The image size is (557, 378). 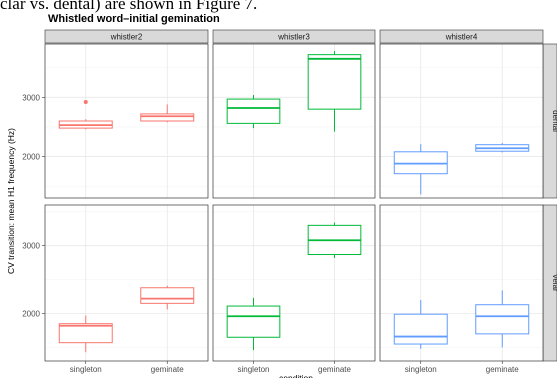 I want to click on facet-strip-label-whistler3: whistler3, so click(x=293, y=37).